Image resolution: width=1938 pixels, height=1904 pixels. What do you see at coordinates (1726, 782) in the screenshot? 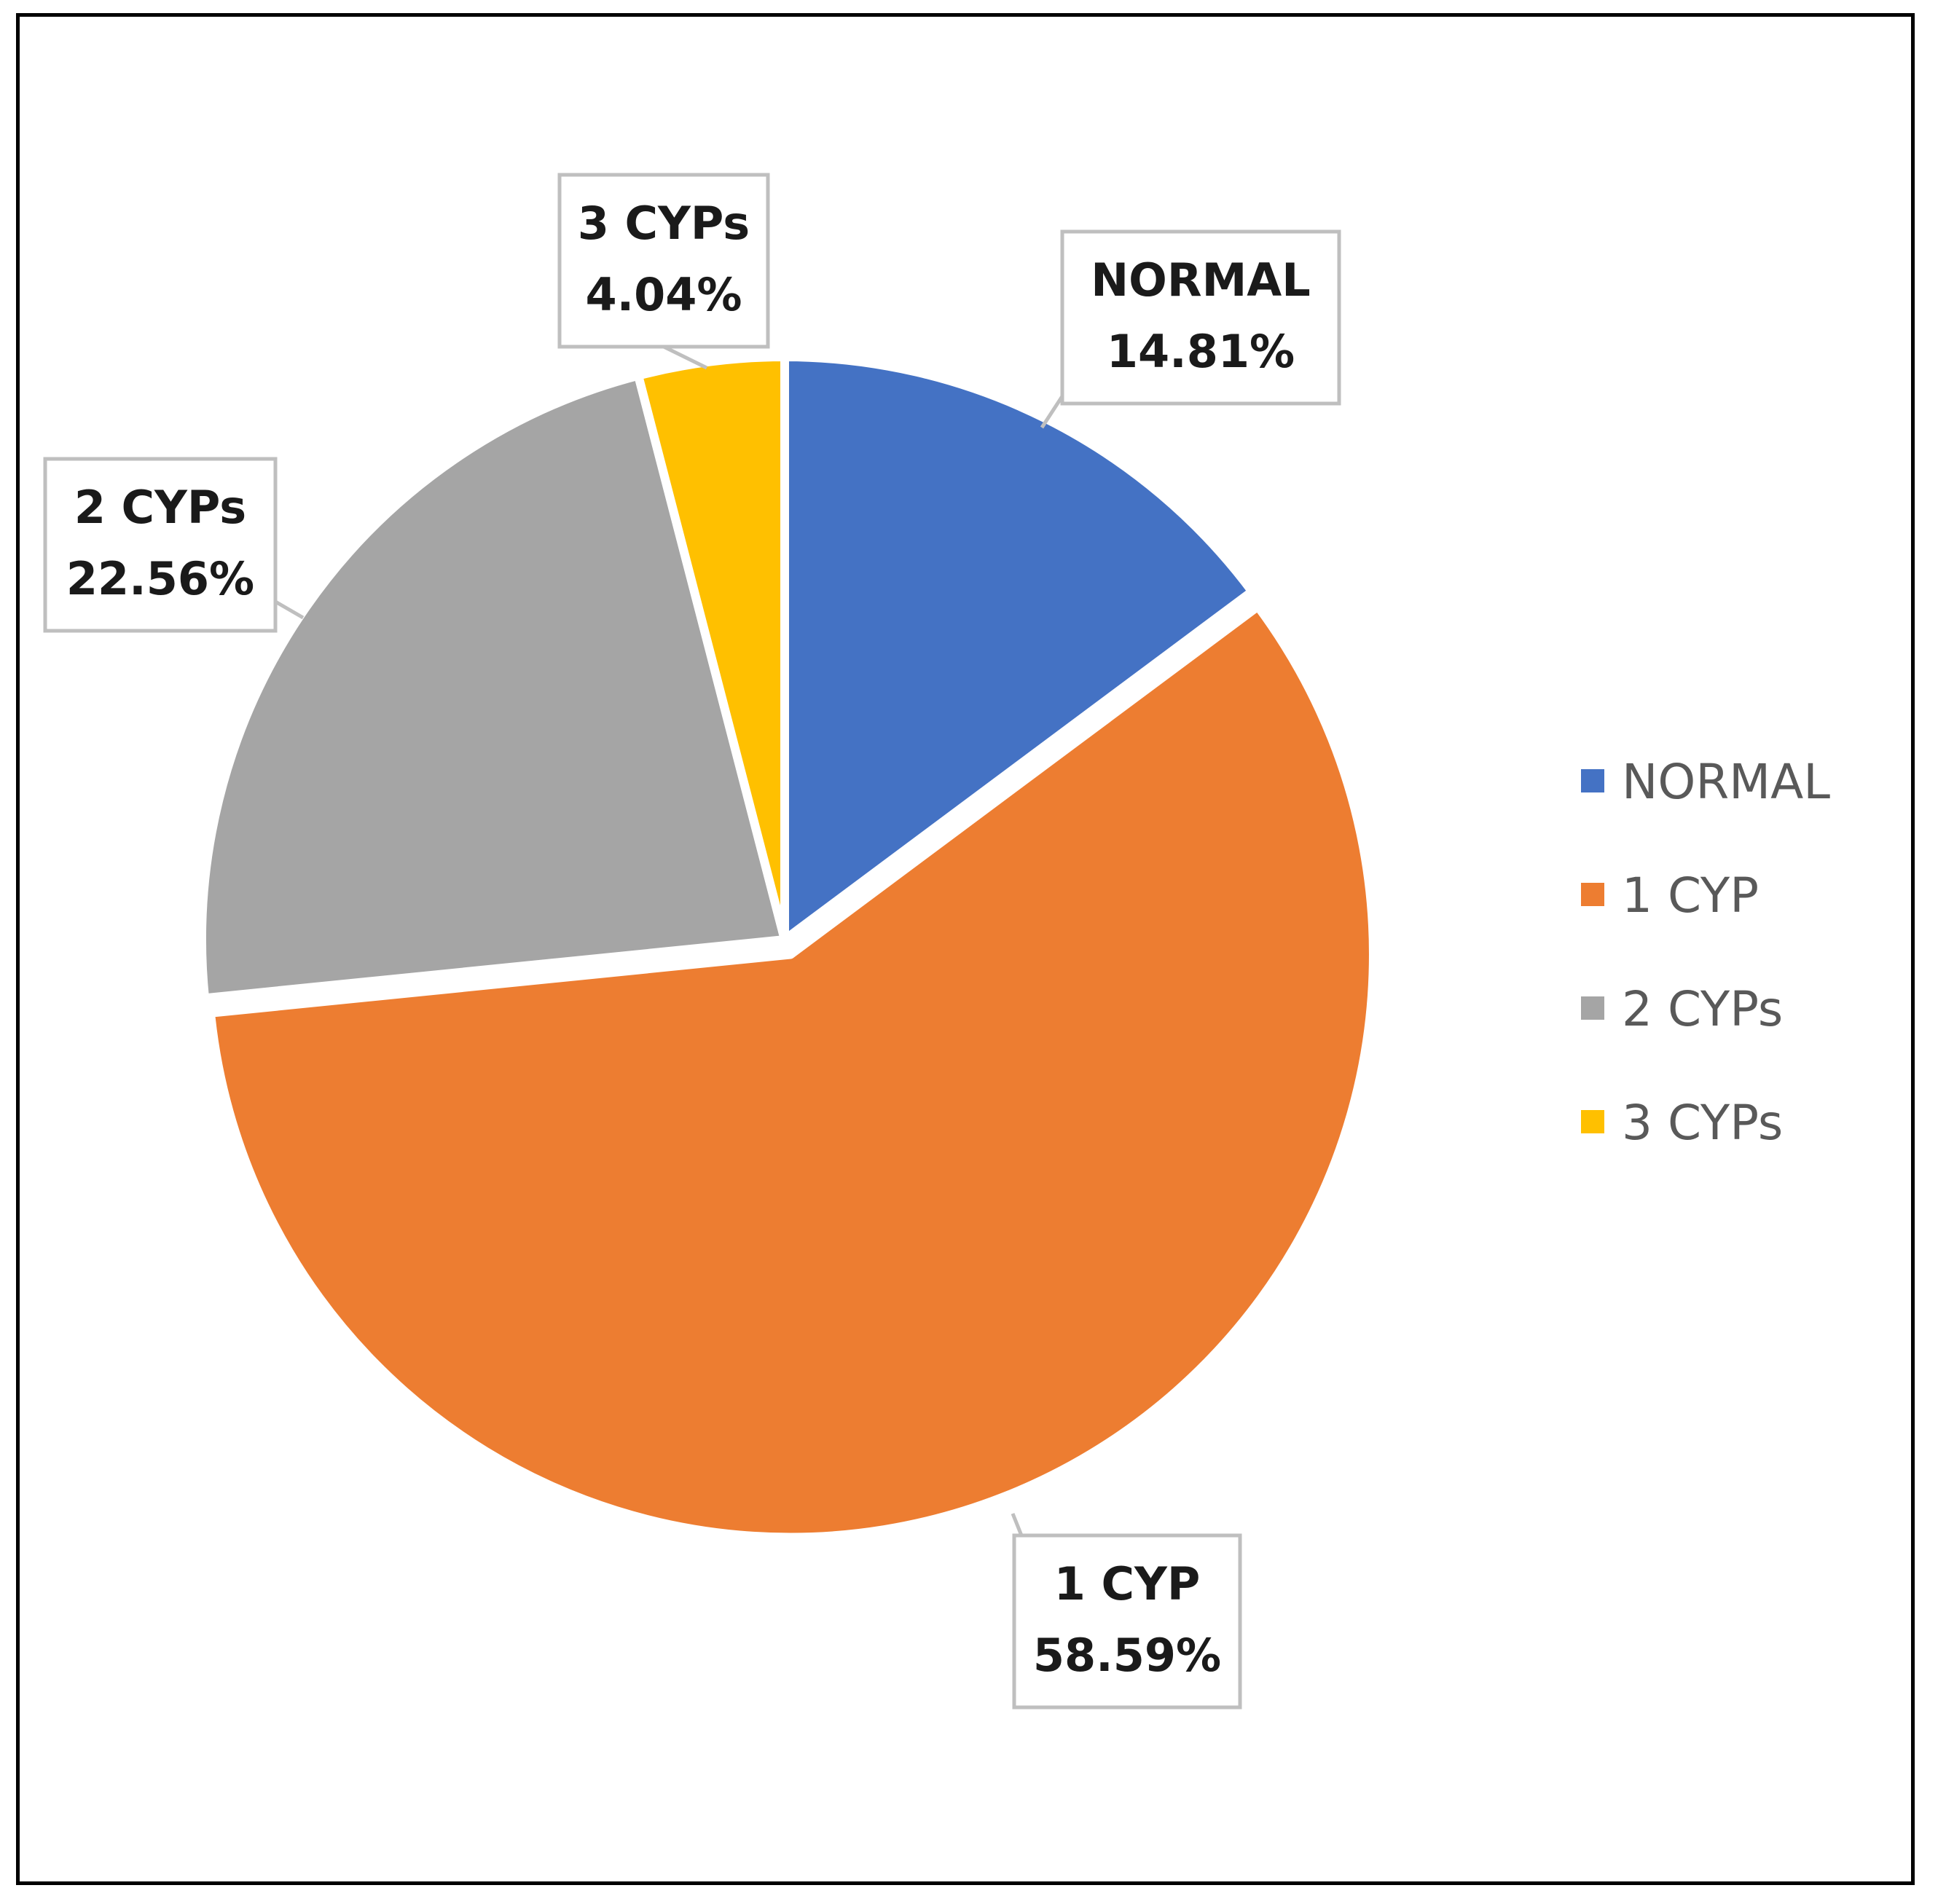
I see `legend-label: NORMAL` at bounding box center [1726, 782].